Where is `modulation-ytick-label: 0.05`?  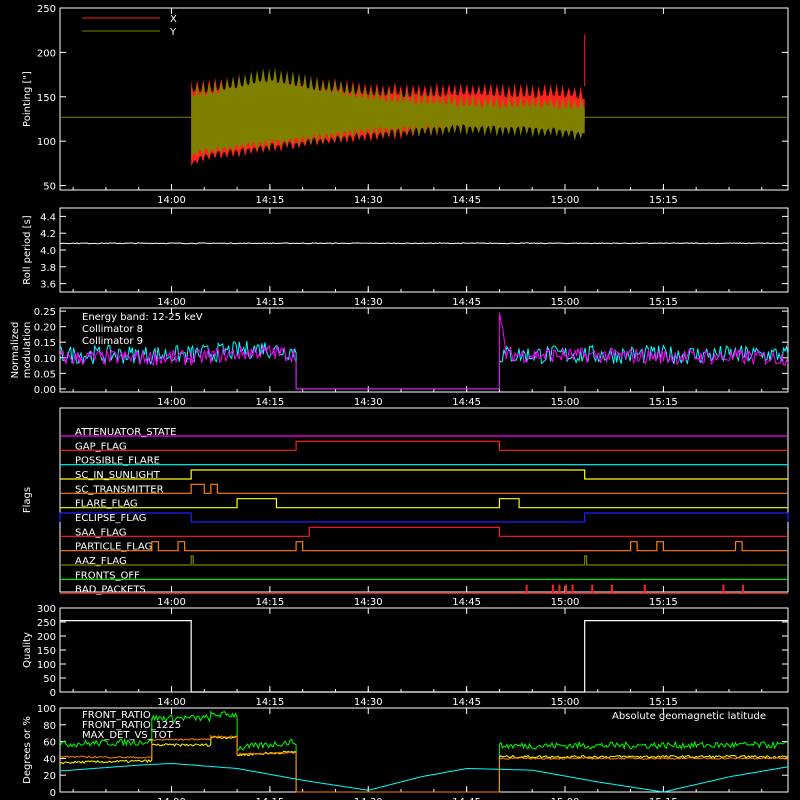
modulation-ytick-label: 0.05 is located at coordinates (45, 374).